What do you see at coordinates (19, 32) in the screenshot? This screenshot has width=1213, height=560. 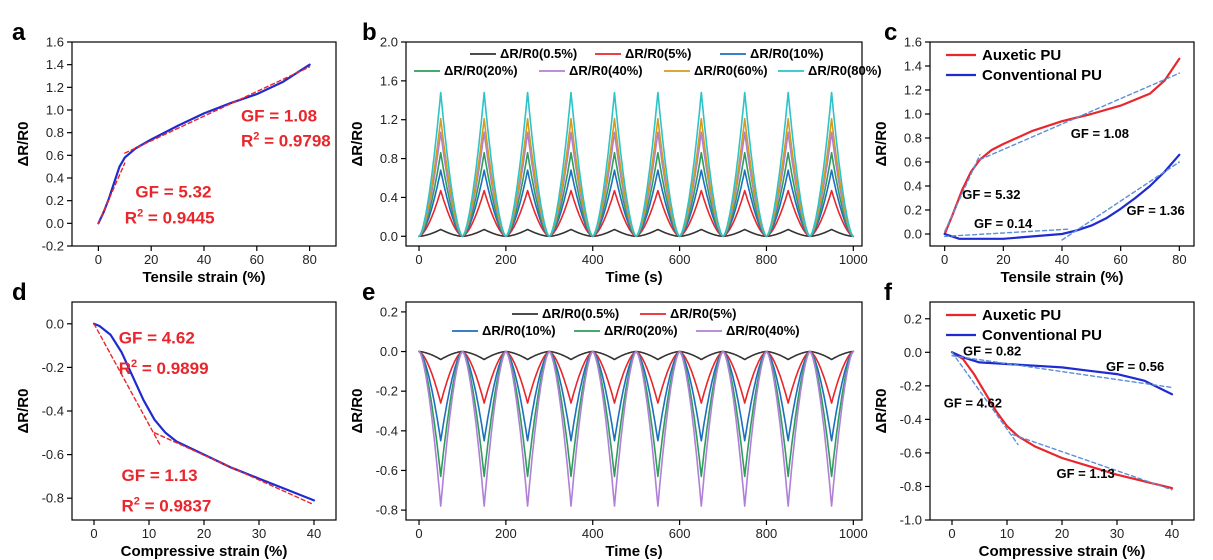 I see `panel-letter: a` at bounding box center [19, 32].